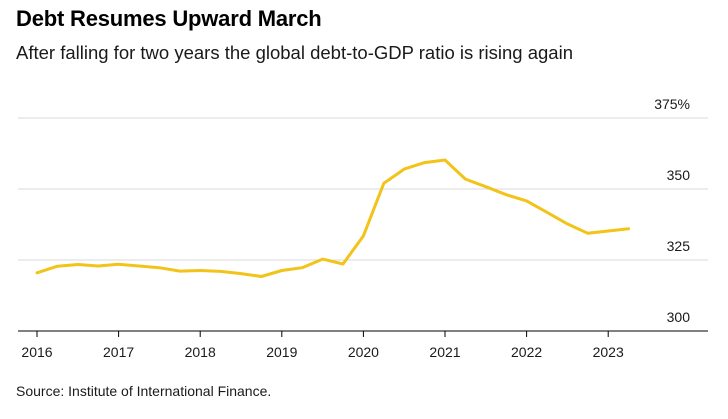 This screenshot has width=728, height=419. What do you see at coordinates (672, 104) in the screenshot?
I see `y-tick-label-375: 375%` at bounding box center [672, 104].